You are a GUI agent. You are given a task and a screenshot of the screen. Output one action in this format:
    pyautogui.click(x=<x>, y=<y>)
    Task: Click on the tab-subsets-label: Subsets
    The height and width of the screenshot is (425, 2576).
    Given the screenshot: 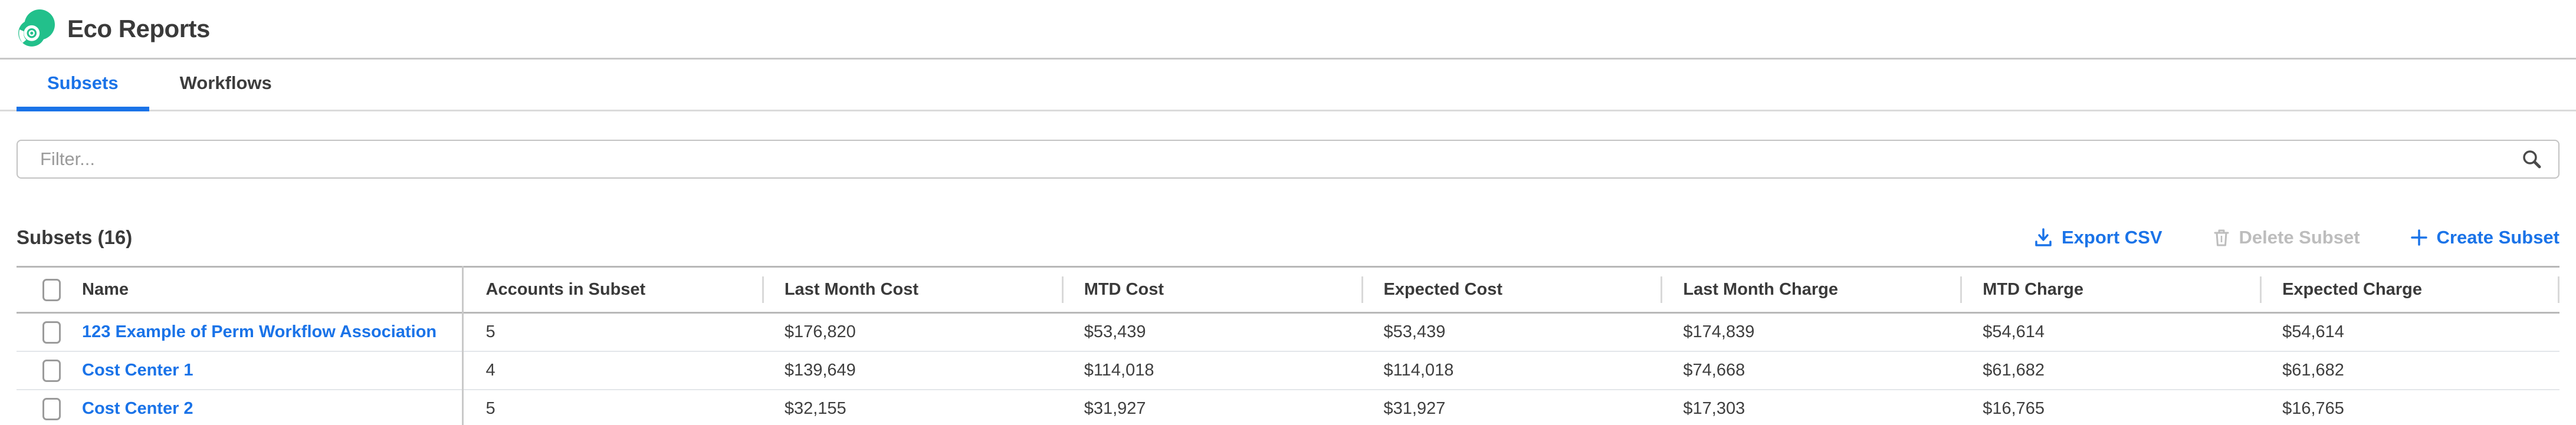 What is the action you would take?
    pyautogui.click(x=83, y=83)
    